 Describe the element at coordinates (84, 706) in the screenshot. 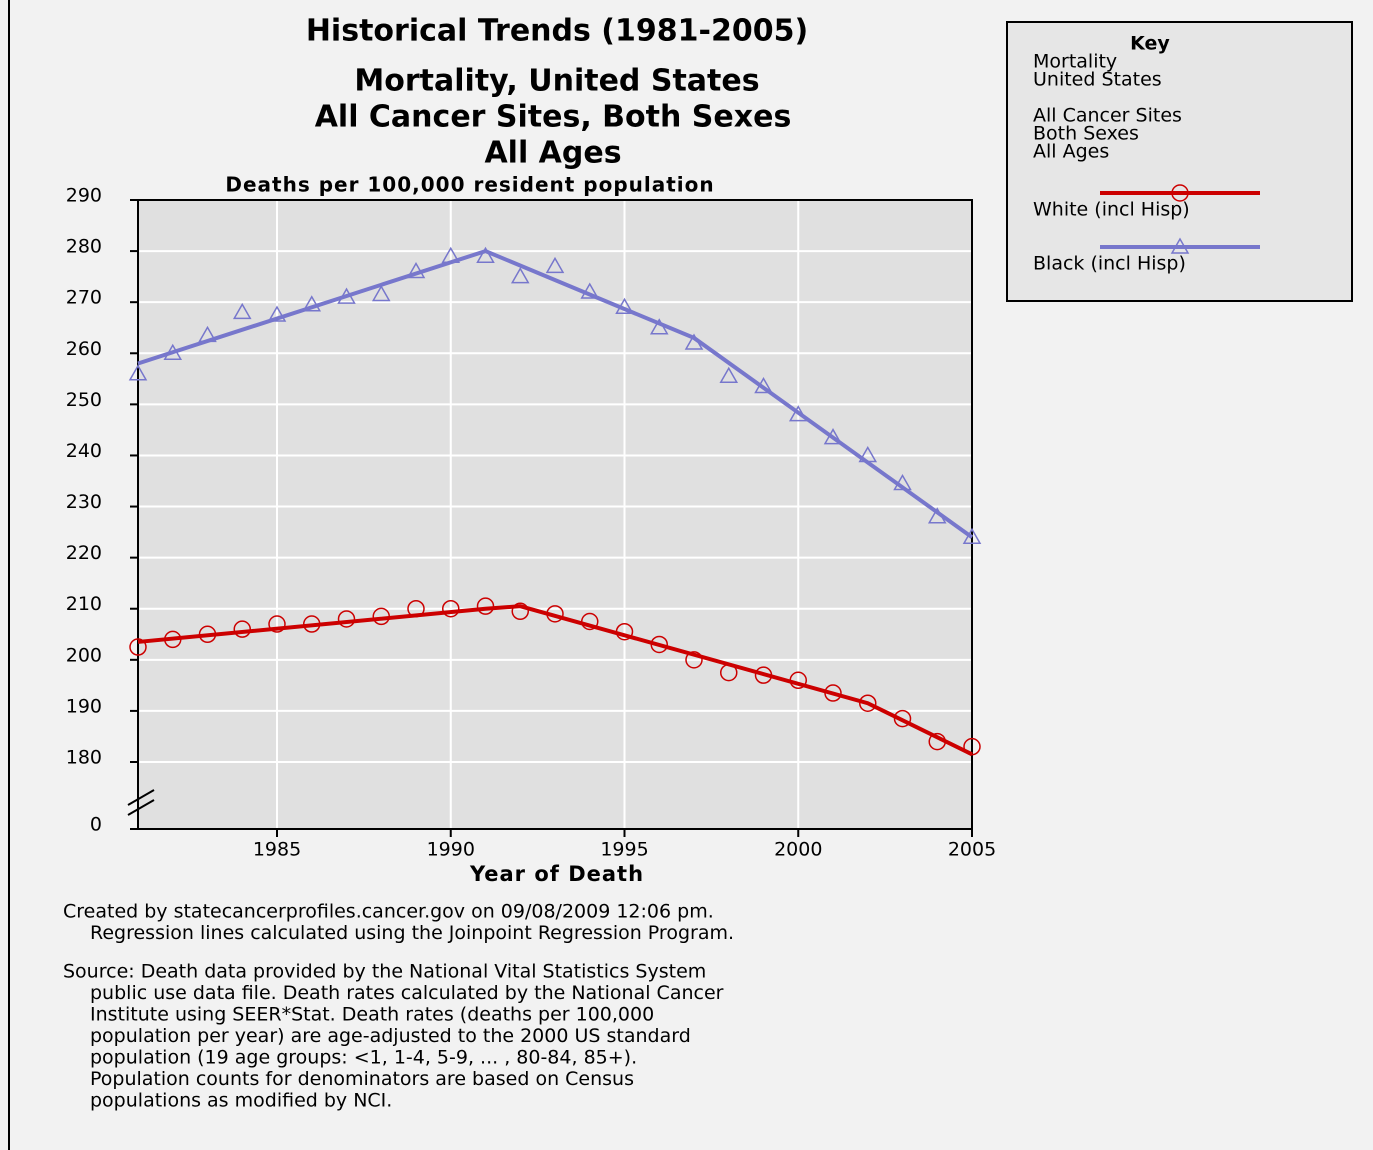

I see `y-tick-label: 190` at that location.